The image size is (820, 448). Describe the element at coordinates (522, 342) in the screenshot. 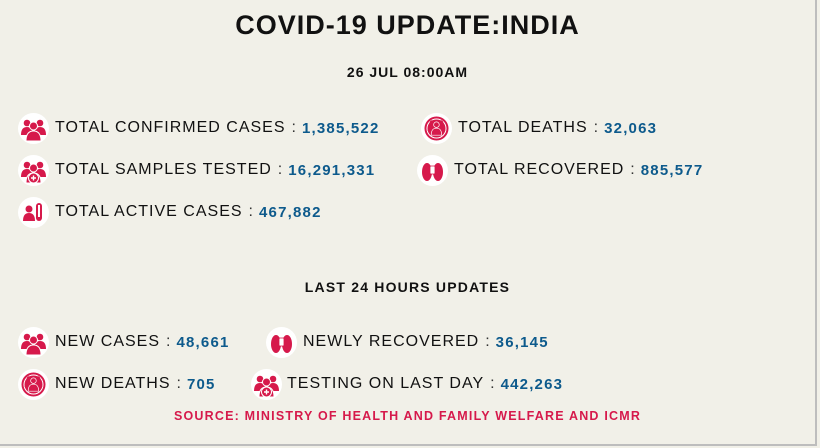

I see `stat-value: 36,145` at that location.